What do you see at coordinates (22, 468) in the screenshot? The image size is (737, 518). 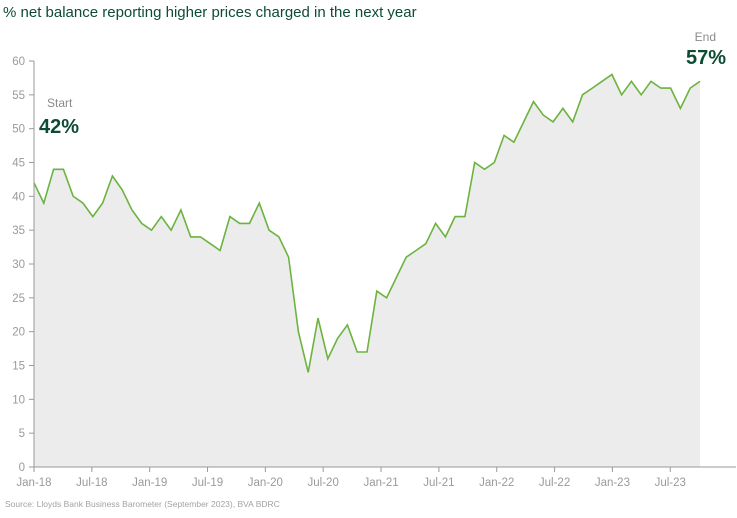 I see `y-tick-label: 0` at bounding box center [22, 468].